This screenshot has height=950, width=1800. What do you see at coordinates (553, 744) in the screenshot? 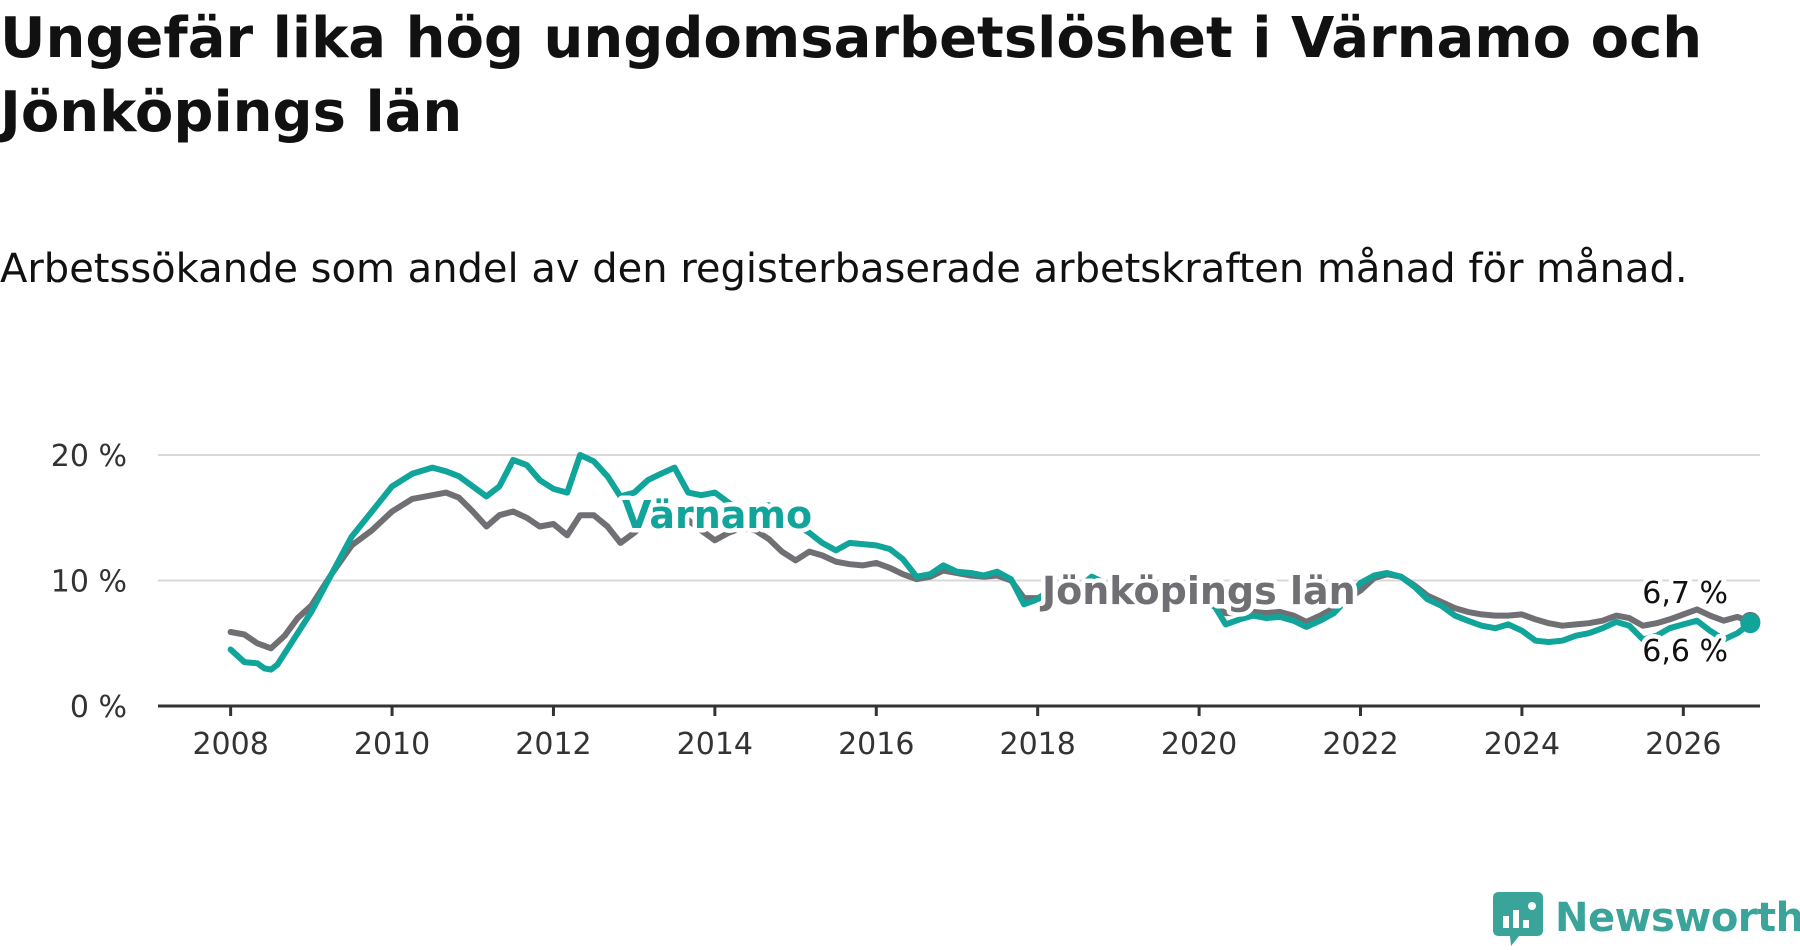
I see `x-tick-label: 2012` at bounding box center [553, 744].